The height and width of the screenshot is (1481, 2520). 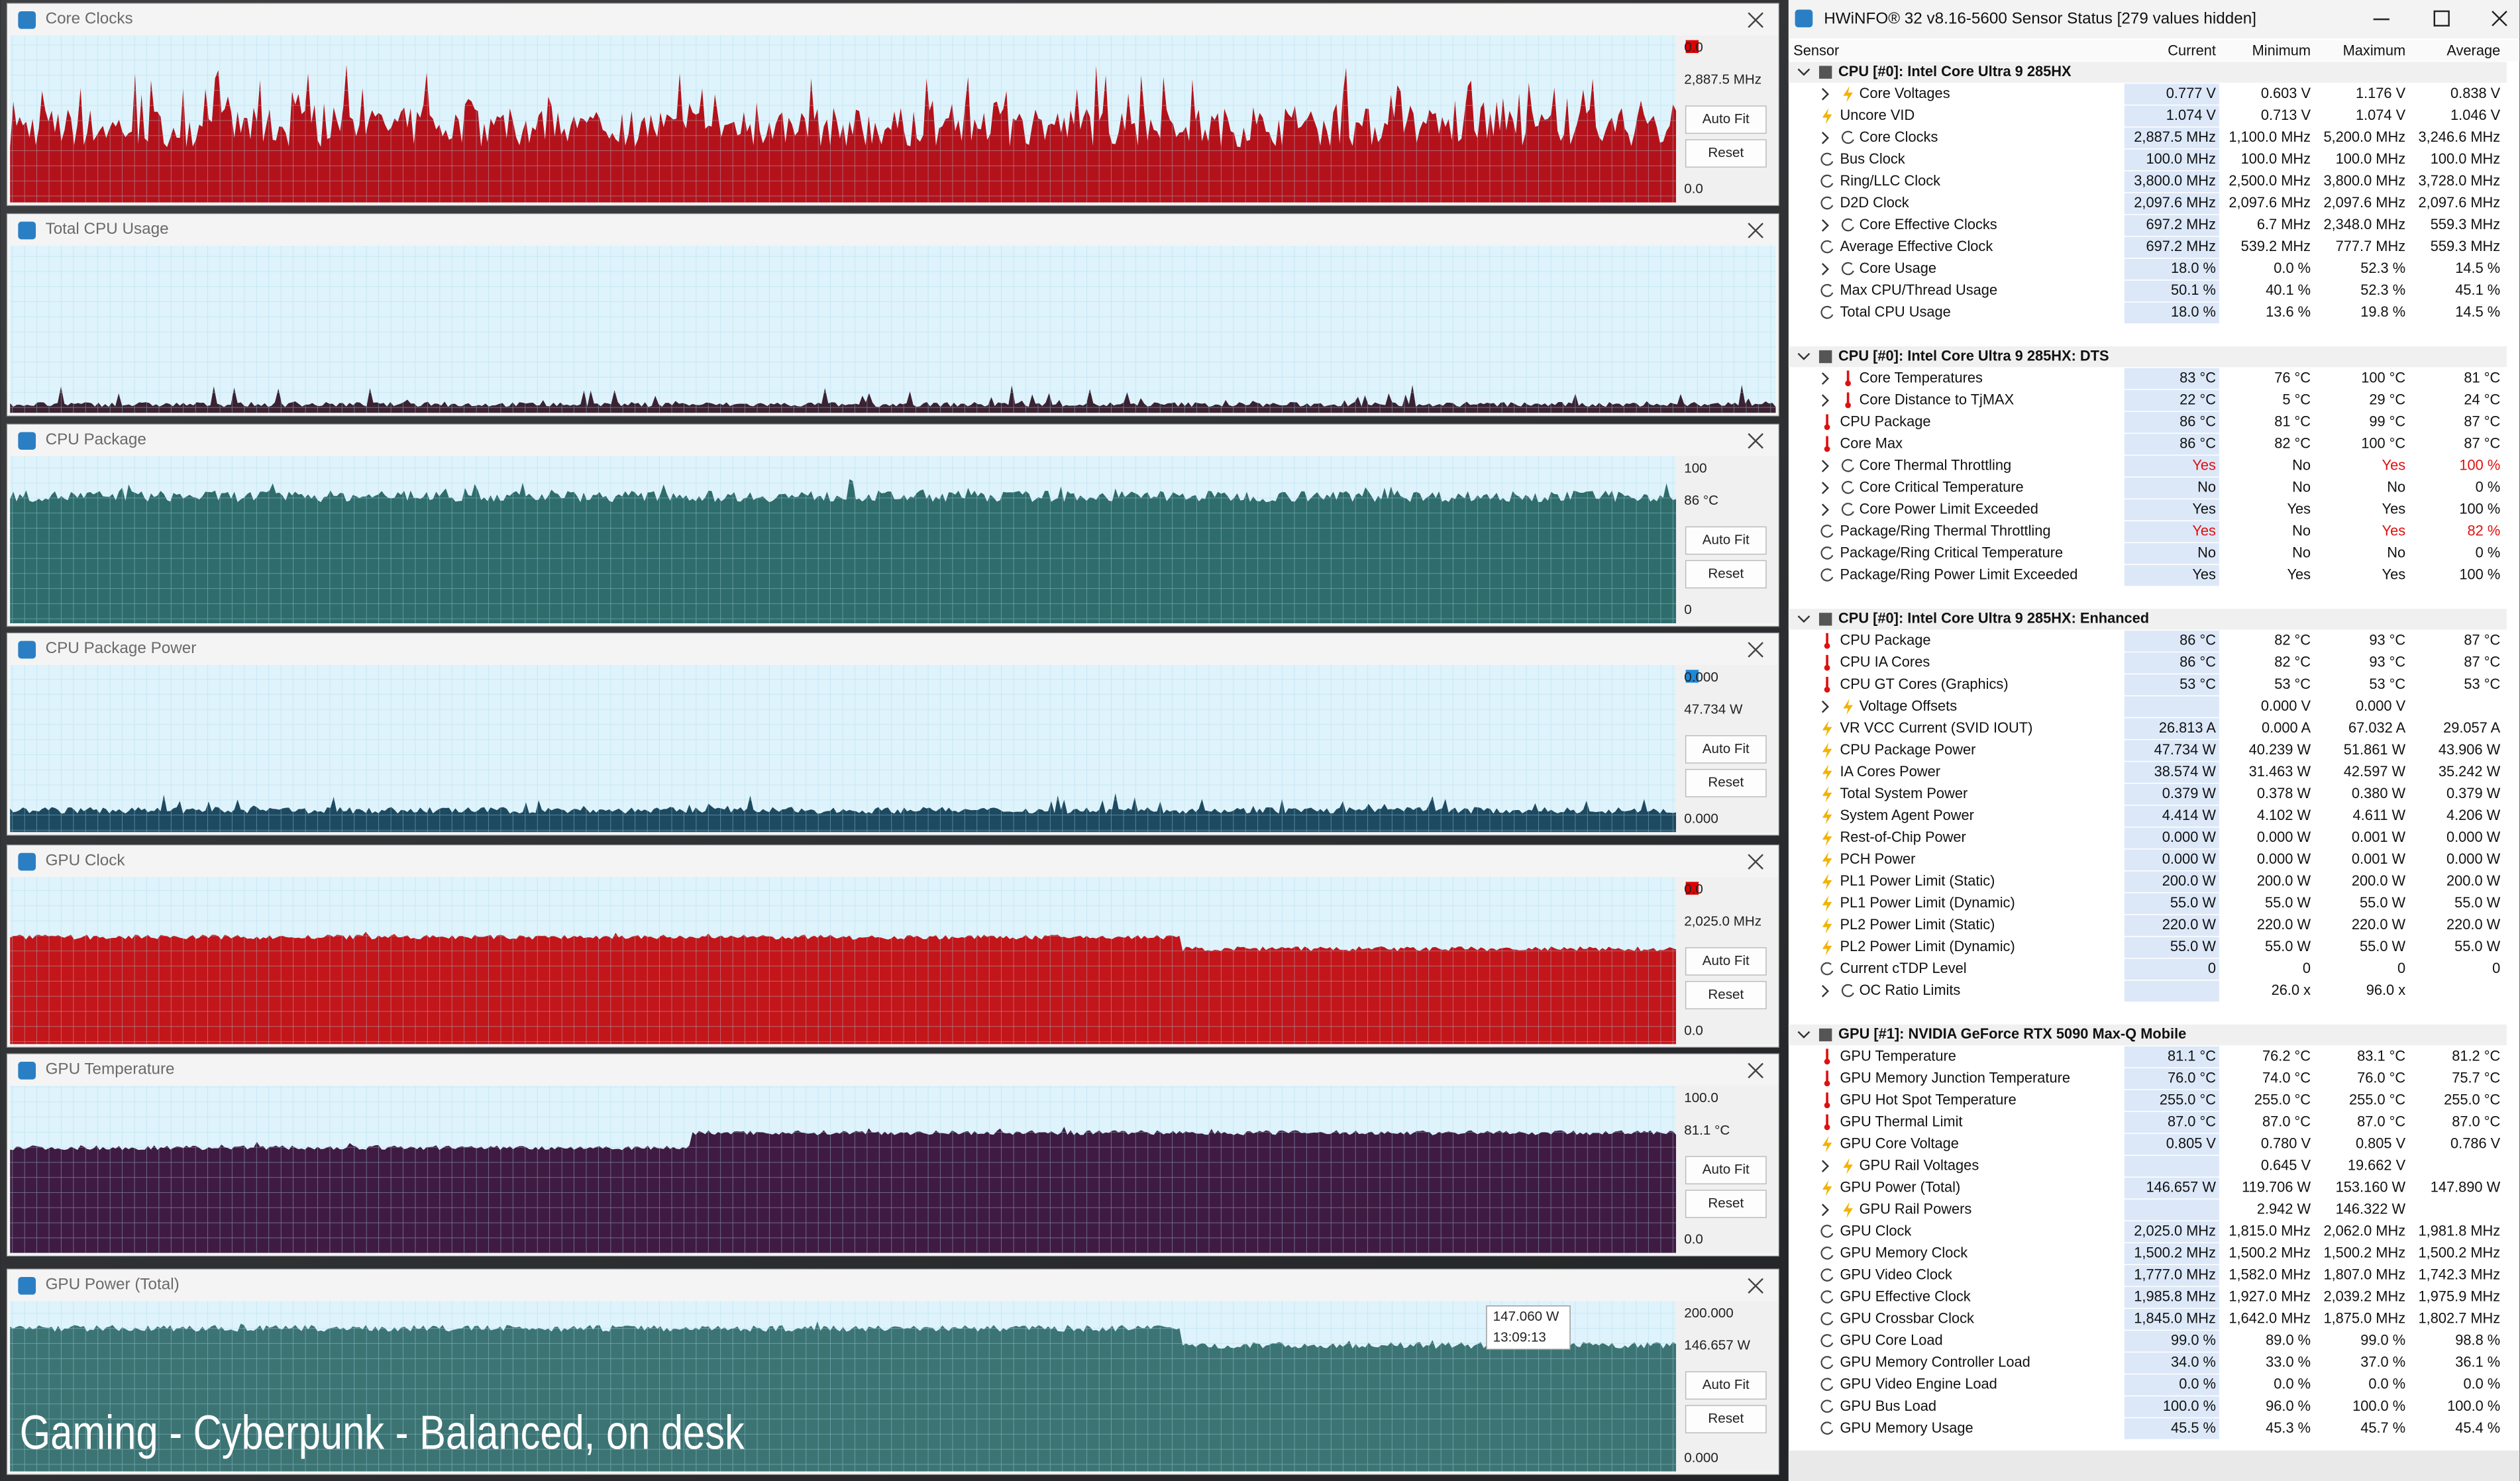 I want to click on sensor-label: GPU Rail Powers, so click(x=1916, y=1208).